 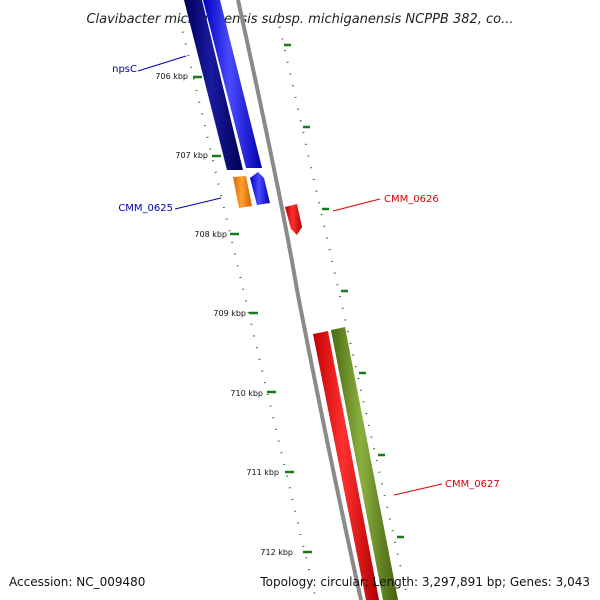 I want to click on CMM_0627-feature-olive, so click(x=364, y=463).